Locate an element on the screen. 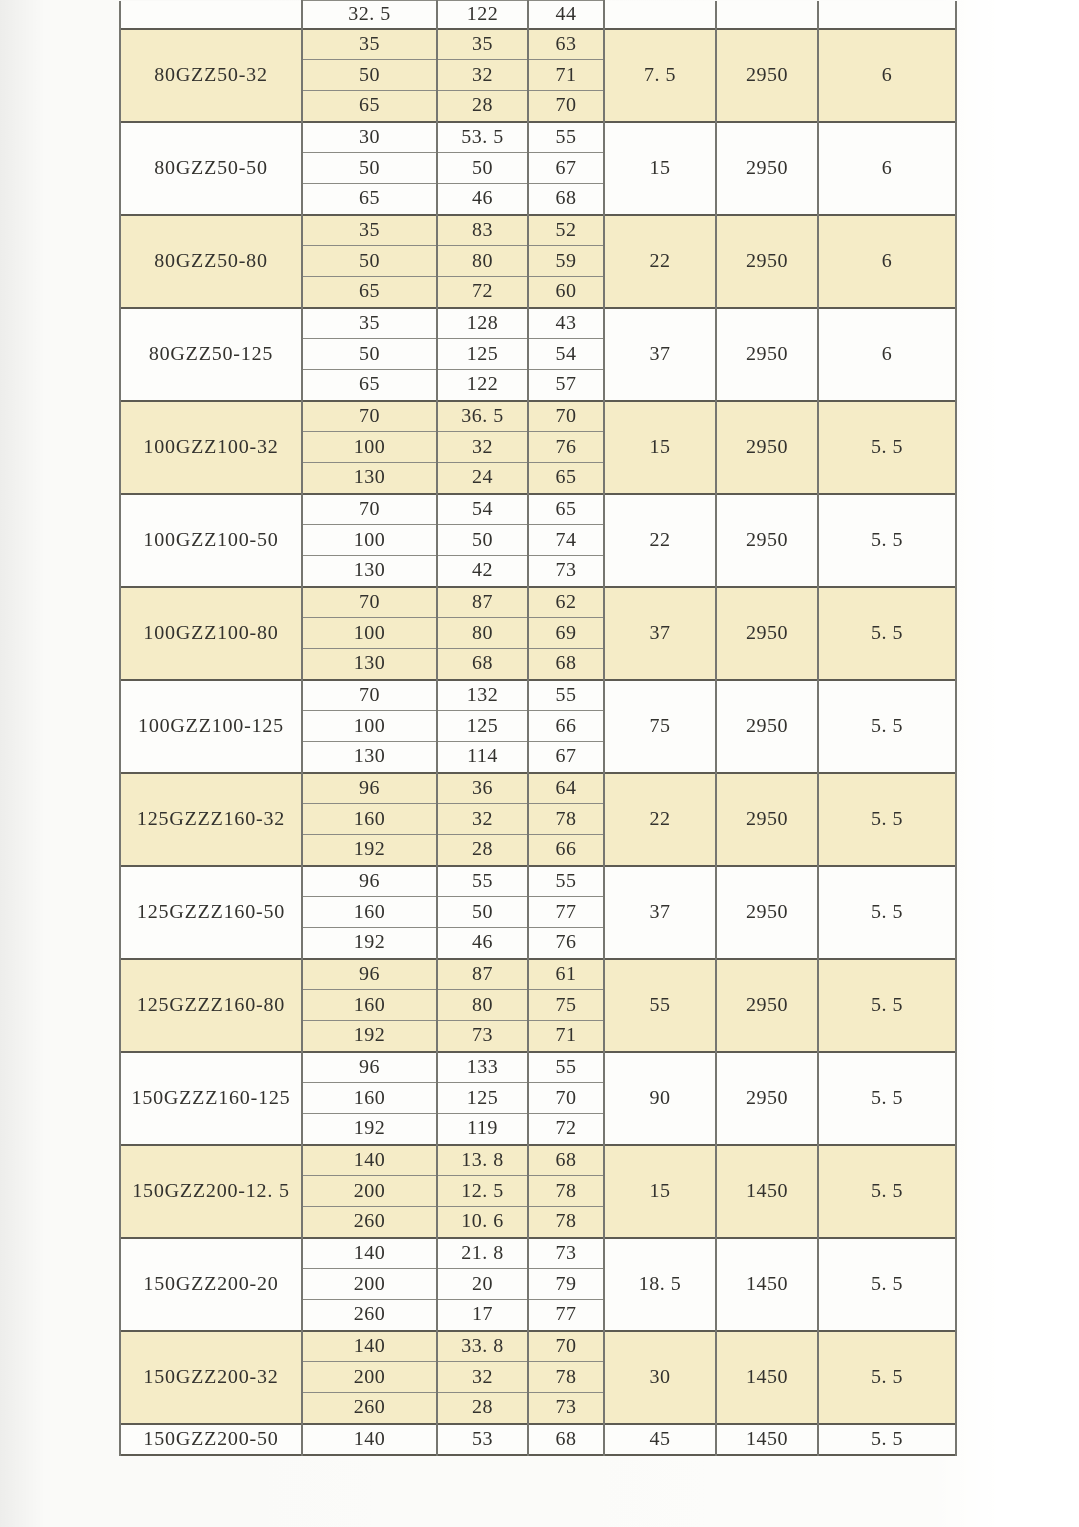 This screenshot has height=1527, width=1079. table-row: 150GZZ200-50 140 53 68 45 1450 5. 5 is located at coordinates (538, 1438).